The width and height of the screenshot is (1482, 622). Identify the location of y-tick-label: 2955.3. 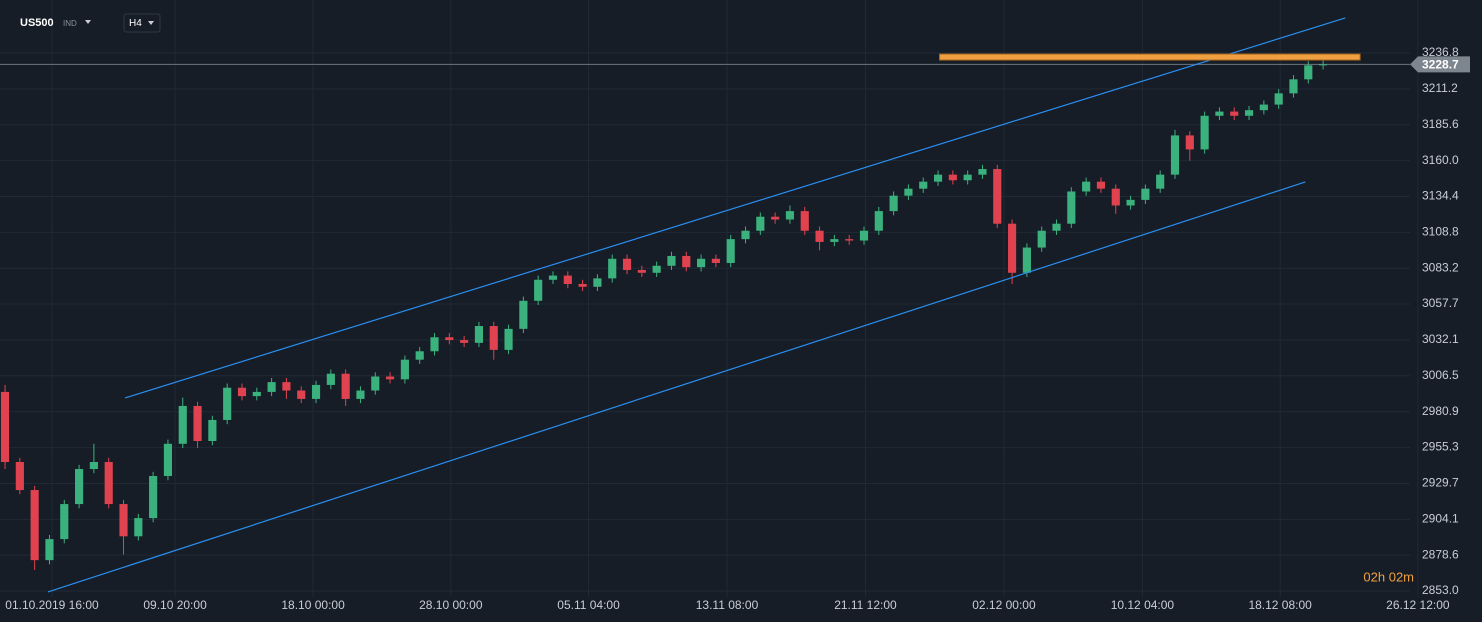
(1440, 447).